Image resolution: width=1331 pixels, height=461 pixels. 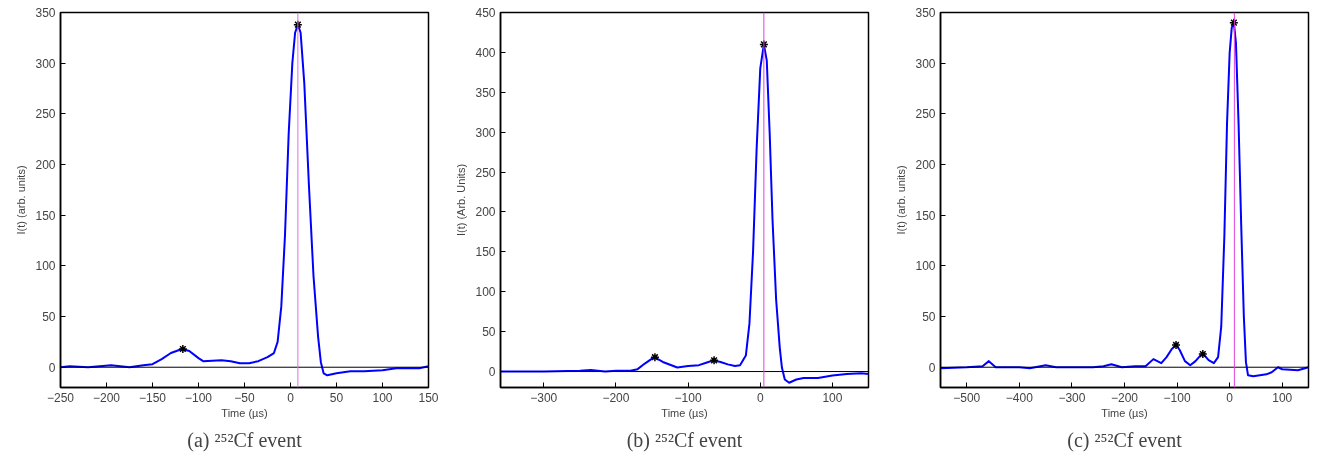 What do you see at coordinates (245, 440) in the screenshot?
I see `text: (a) ²⁵²Cf event` at bounding box center [245, 440].